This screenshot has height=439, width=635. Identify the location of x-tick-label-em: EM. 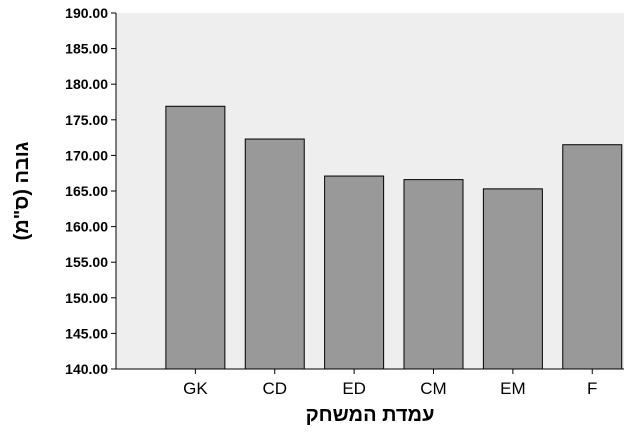
(513, 388).